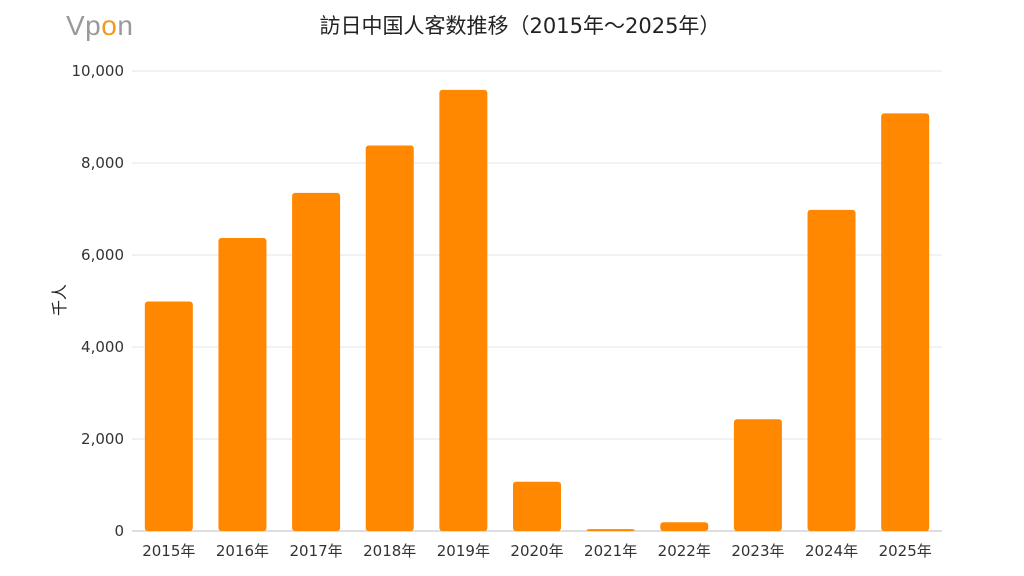  Describe the element at coordinates (610, 530) in the screenshot. I see `bar-2021年` at that location.